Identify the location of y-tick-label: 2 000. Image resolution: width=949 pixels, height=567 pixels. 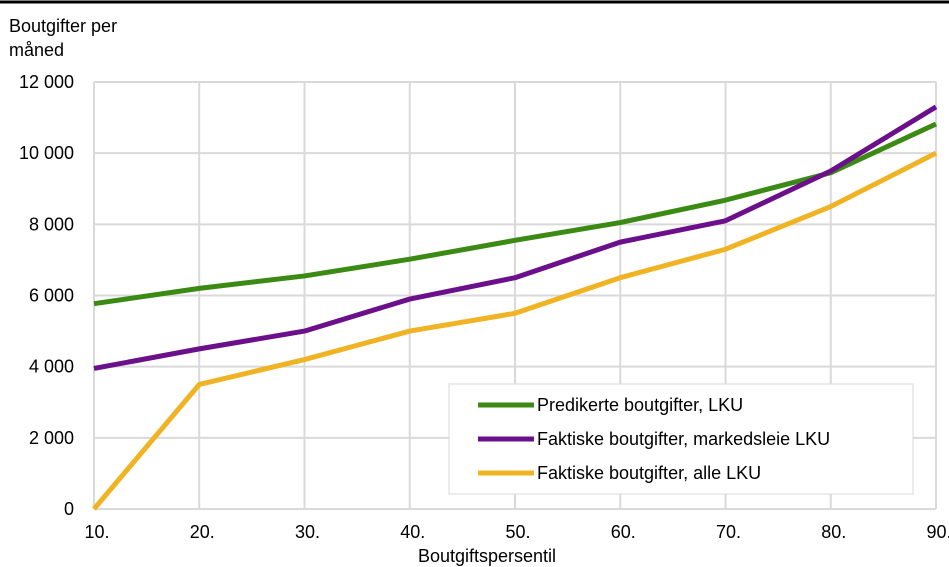
(51, 438).